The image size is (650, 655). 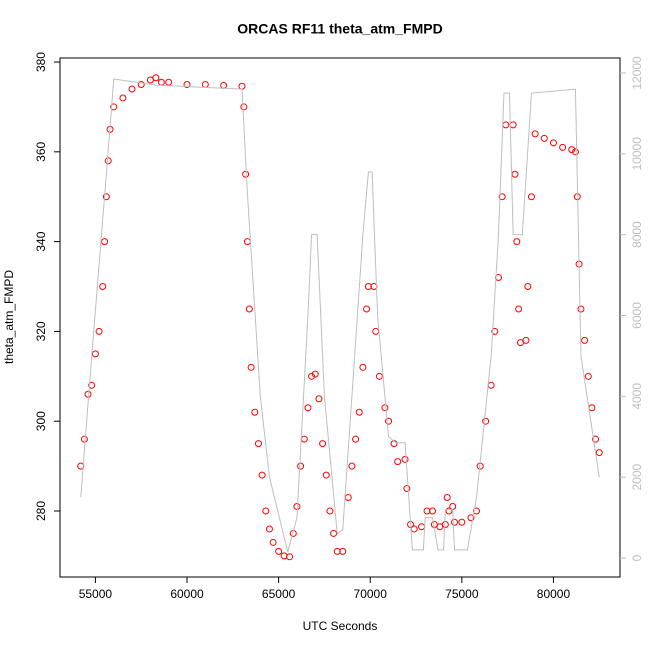 I want to click on y-axis-label: theta_atm_FMPD, so click(x=9, y=317).